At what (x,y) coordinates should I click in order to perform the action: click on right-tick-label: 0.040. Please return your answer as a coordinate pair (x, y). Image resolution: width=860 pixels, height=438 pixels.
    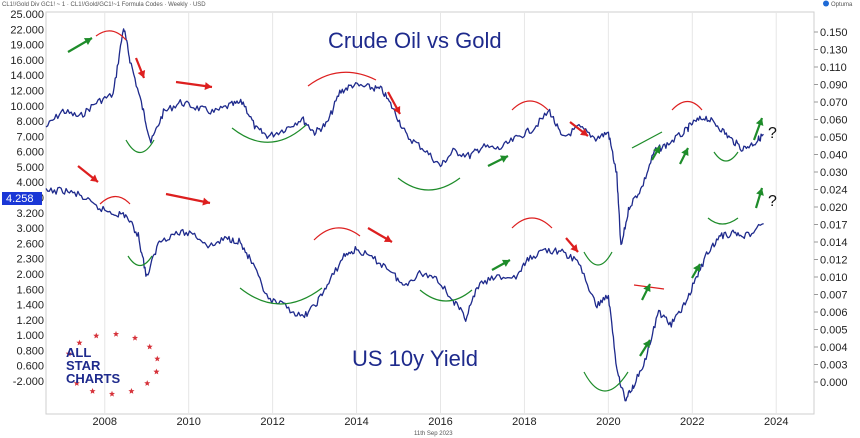
    Looking at the image, I should click on (834, 156).